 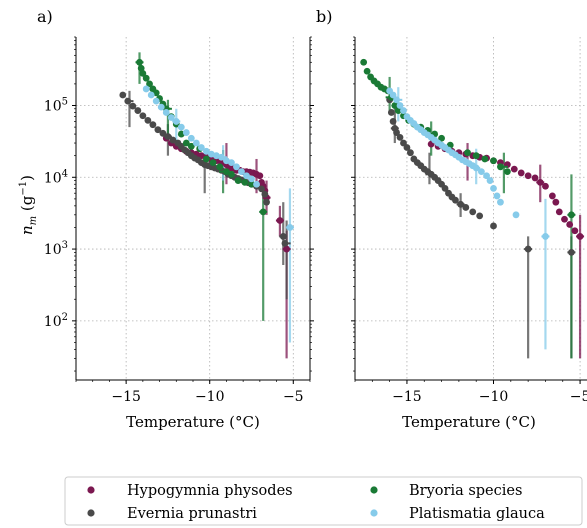 I want to click on y-axis-label-sub: m, so click(x=33, y=220).